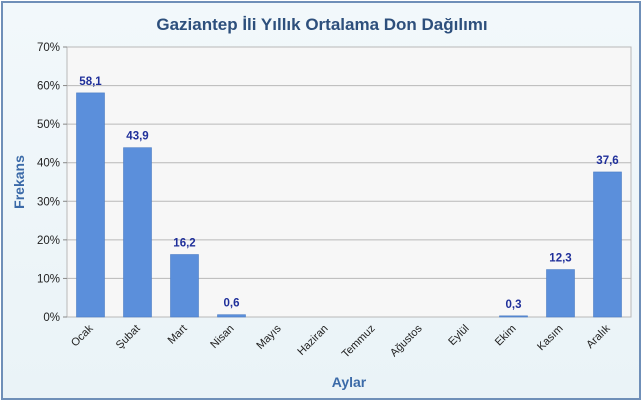 The height and width of the screenshot is (403, 644). Describe the element at coordinates (607, 161) in the screenshot. I see `data-label: 37,6` at that location.